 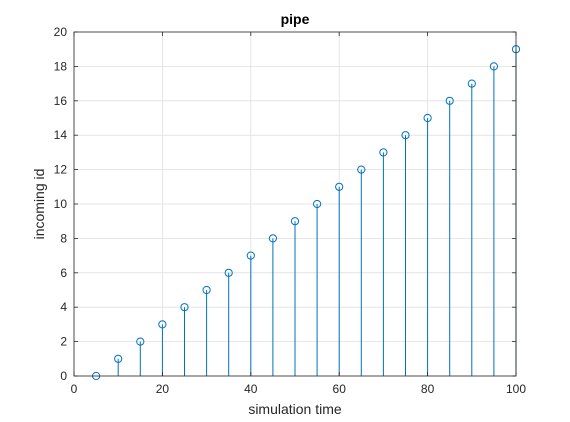 What do you see at coordinates (63, 342) in the screenshot?
I see `y-tick-label: 2` at bounding box center [63, 342].